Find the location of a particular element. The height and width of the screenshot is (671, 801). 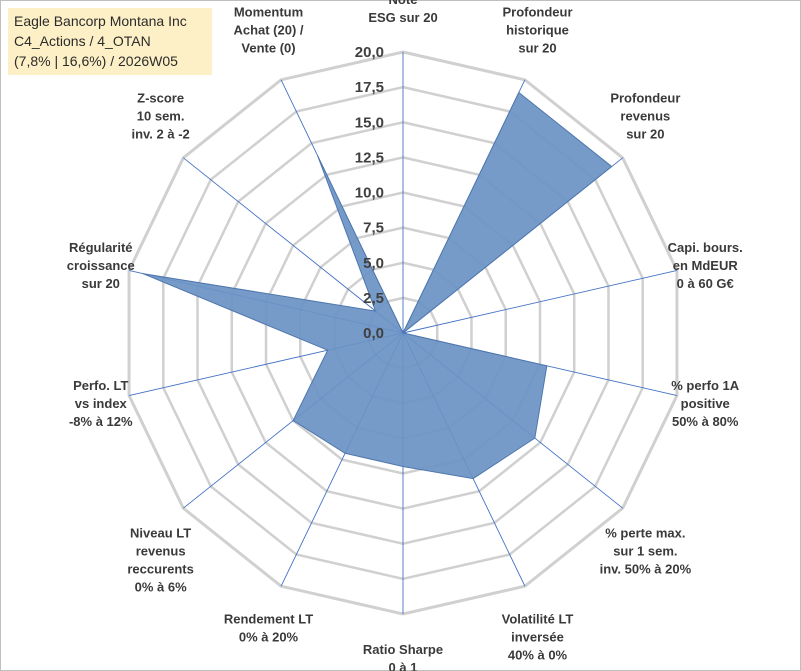

axis-label-line: en MdEUR is located at coordinates (706, 265).